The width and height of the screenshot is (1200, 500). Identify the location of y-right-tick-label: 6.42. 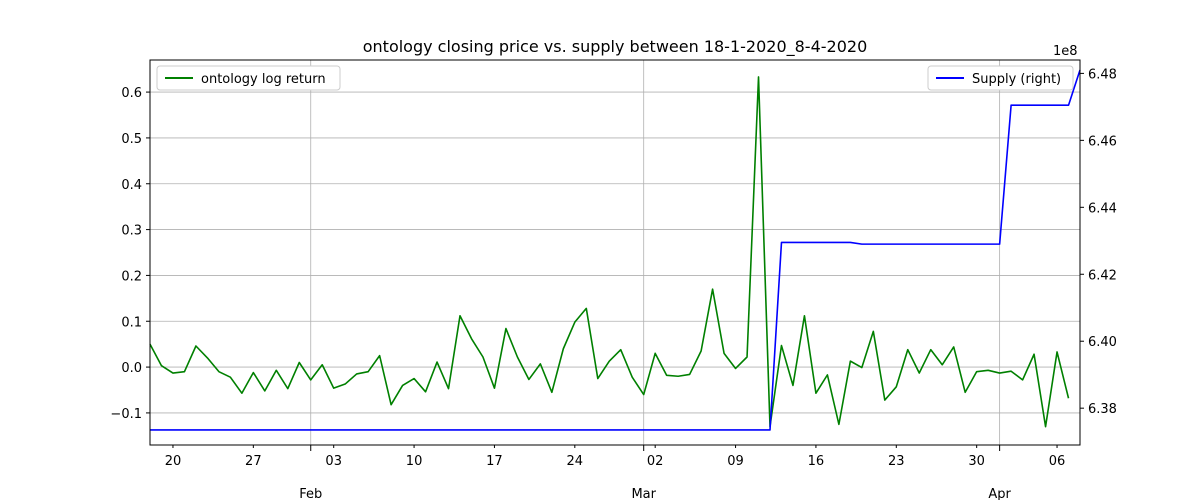
(1102, 275).